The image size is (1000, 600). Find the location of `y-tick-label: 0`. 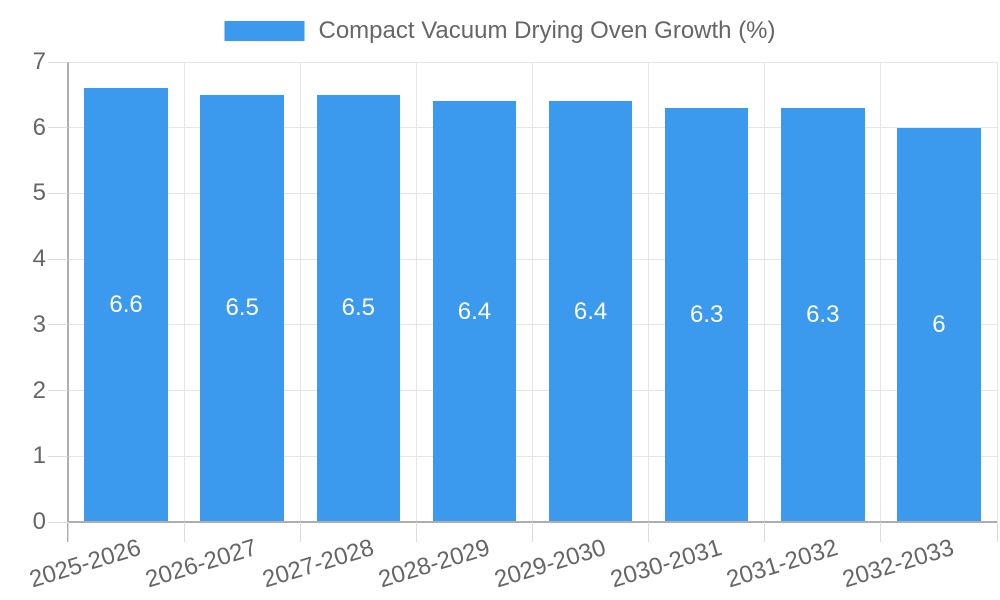

y-tick-label: 0 is located at coordinates (39, 521).